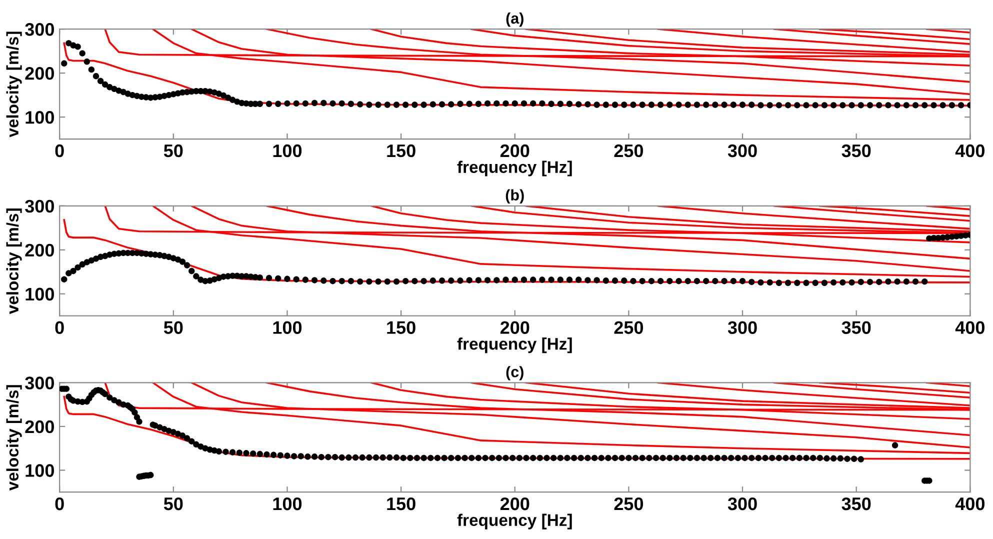 Image resolution: width=993 pixels, height=539 pixels. Describe the element at coordinates (515, 373) in the screenshot. I see `chart-title: (c)` at that location.